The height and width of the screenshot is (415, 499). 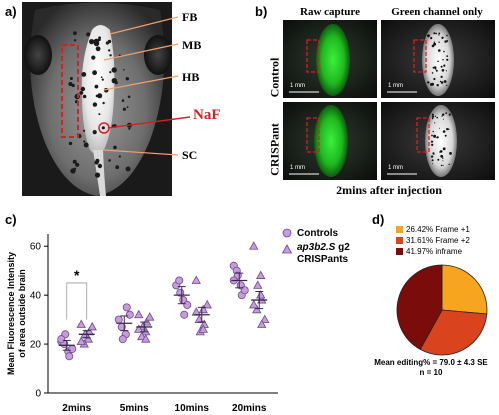 What do you see at coordinates (38, 394) in the screenshot?
I see `y-tick-label: 0` at bounding box center [38, 394].